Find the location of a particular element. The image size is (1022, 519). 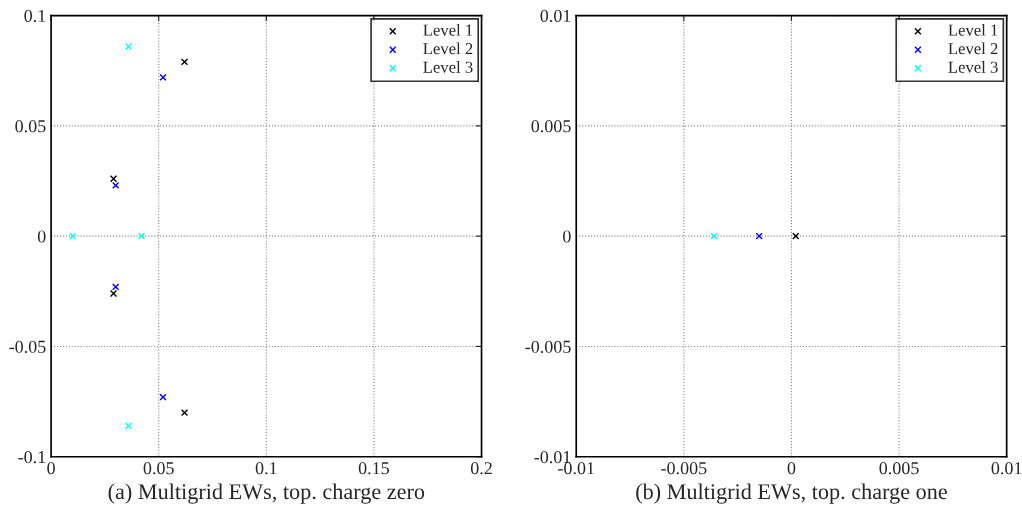

x-tick-label: 0.005 is located at coordinates (899, 468).